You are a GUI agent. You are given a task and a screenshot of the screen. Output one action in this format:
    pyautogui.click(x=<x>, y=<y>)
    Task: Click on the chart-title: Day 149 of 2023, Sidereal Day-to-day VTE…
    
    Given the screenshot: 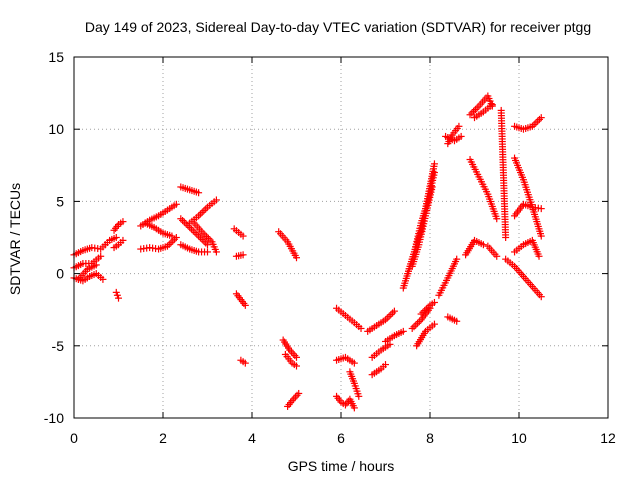 What is the action you would take?
    pyautogui.click(x=338, y=27)
    